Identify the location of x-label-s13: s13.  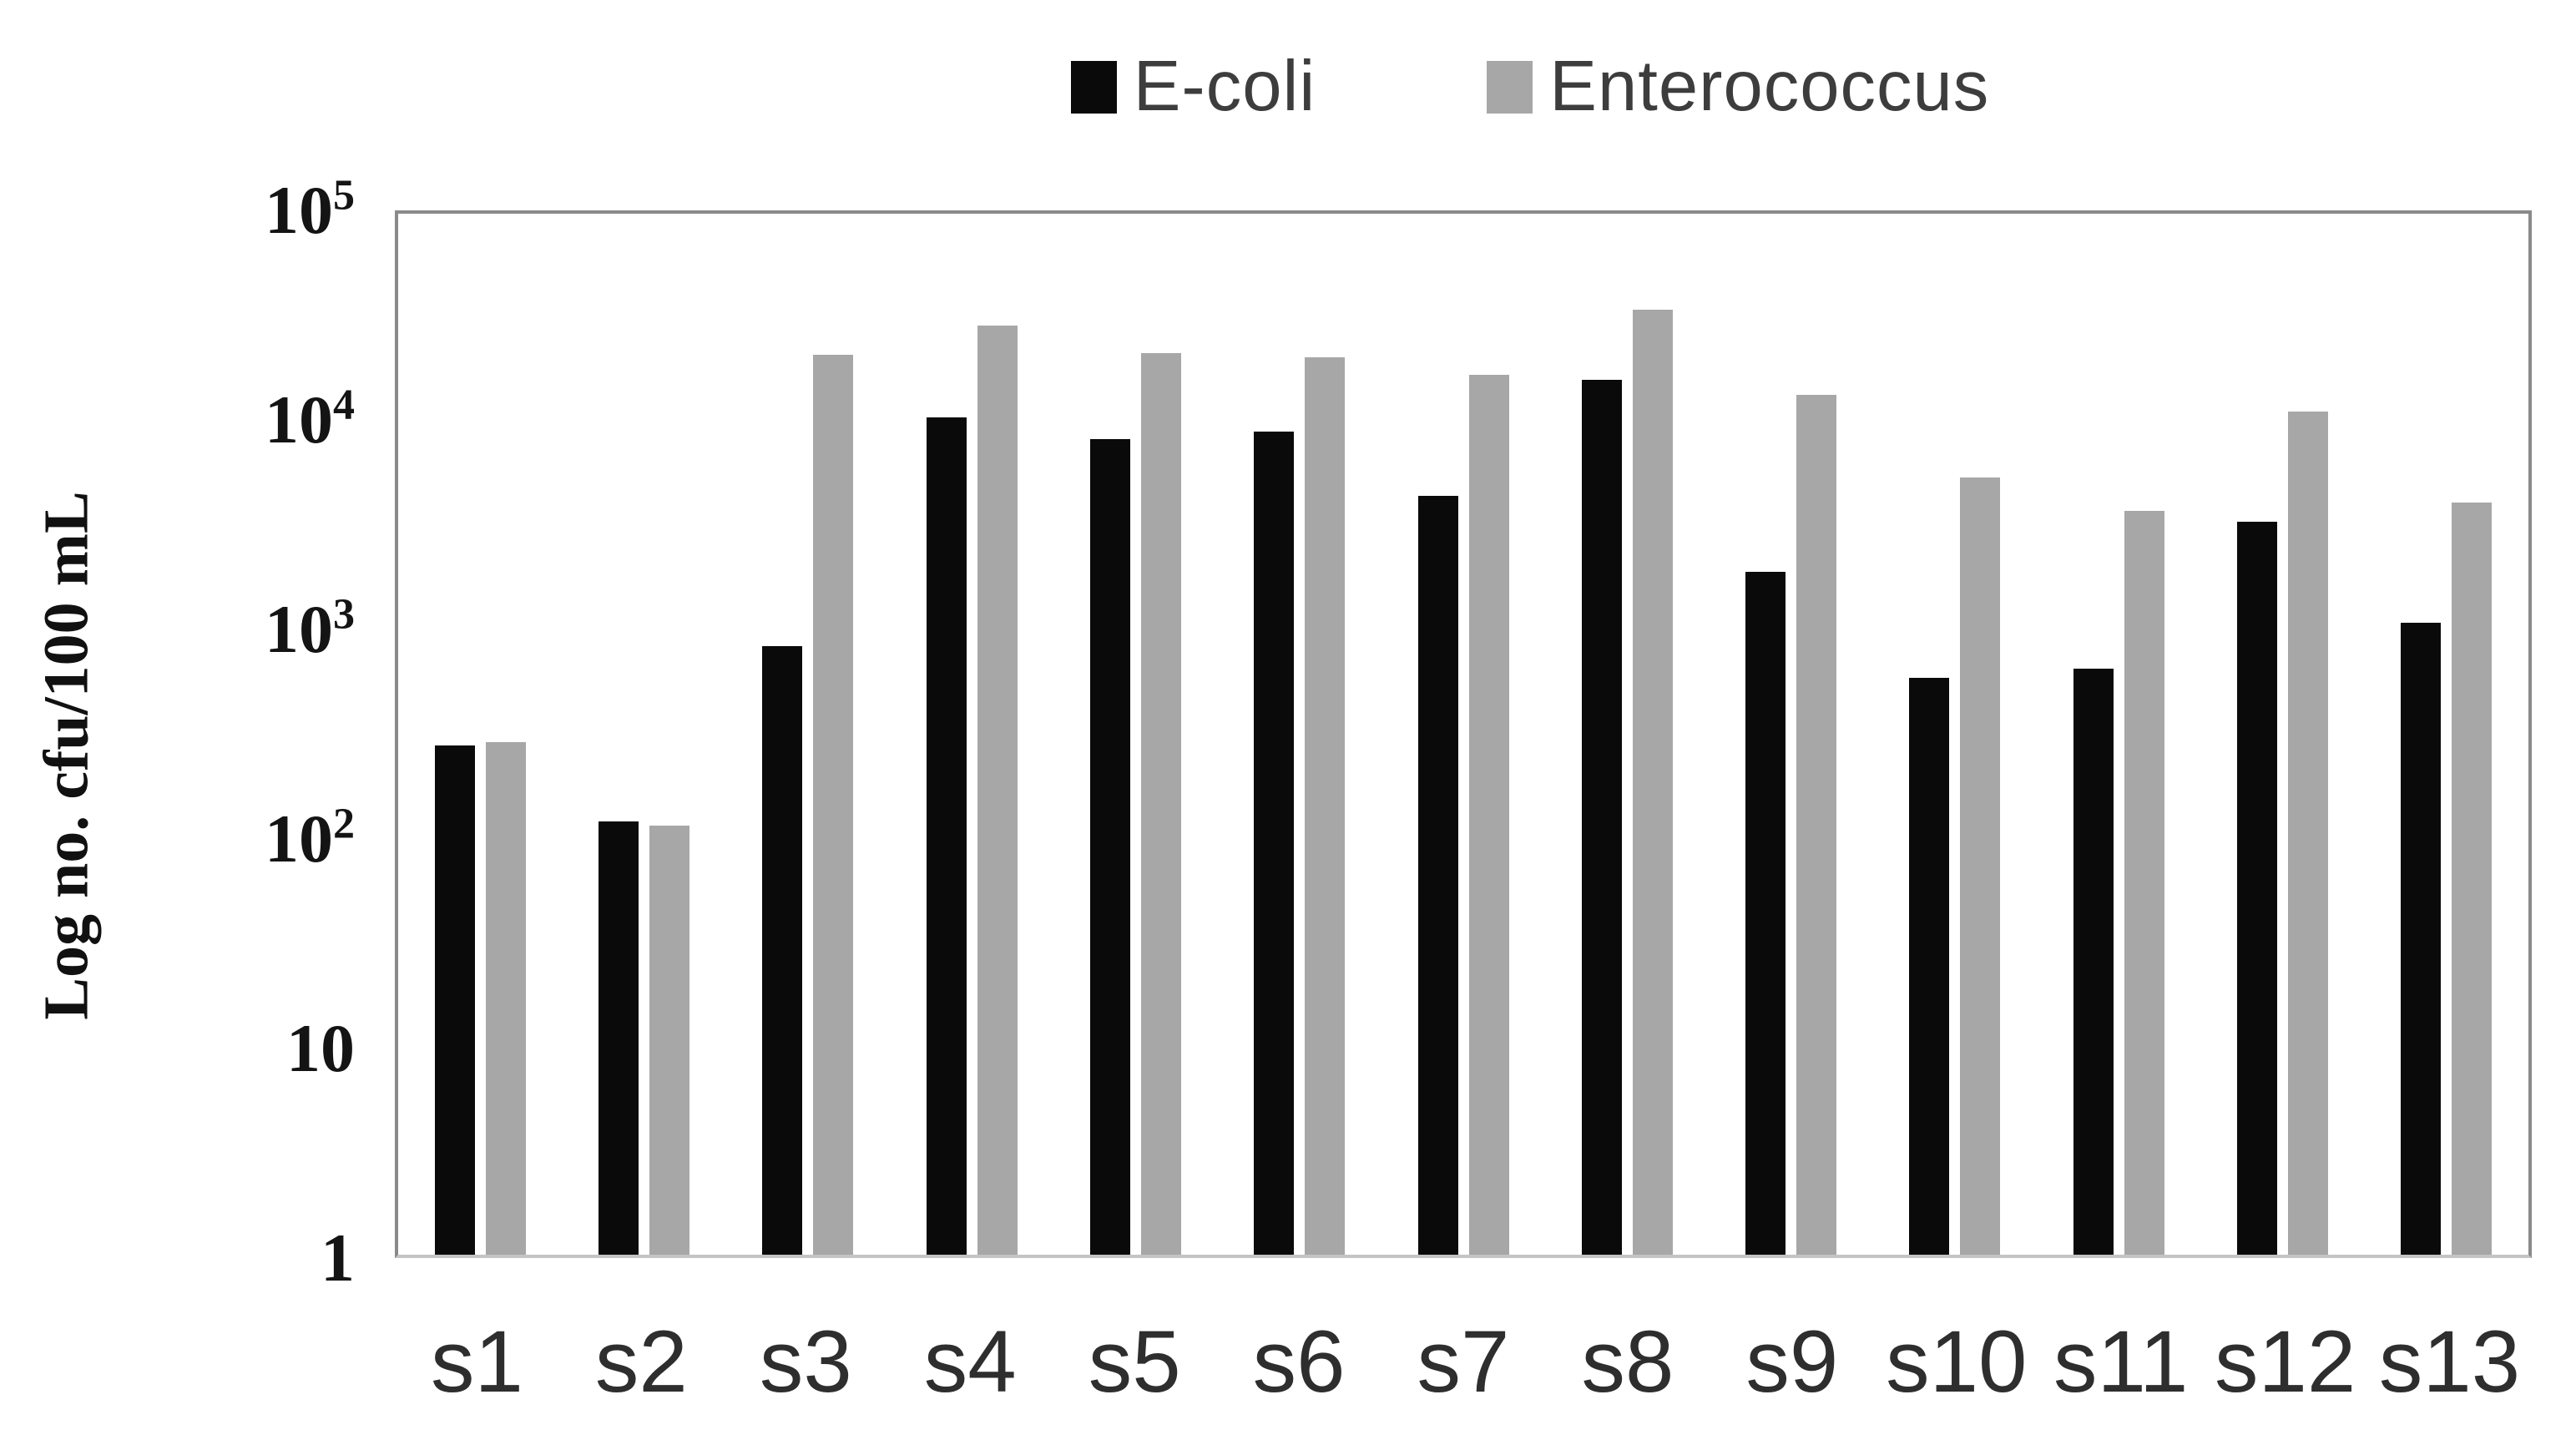
(2449, 1362).